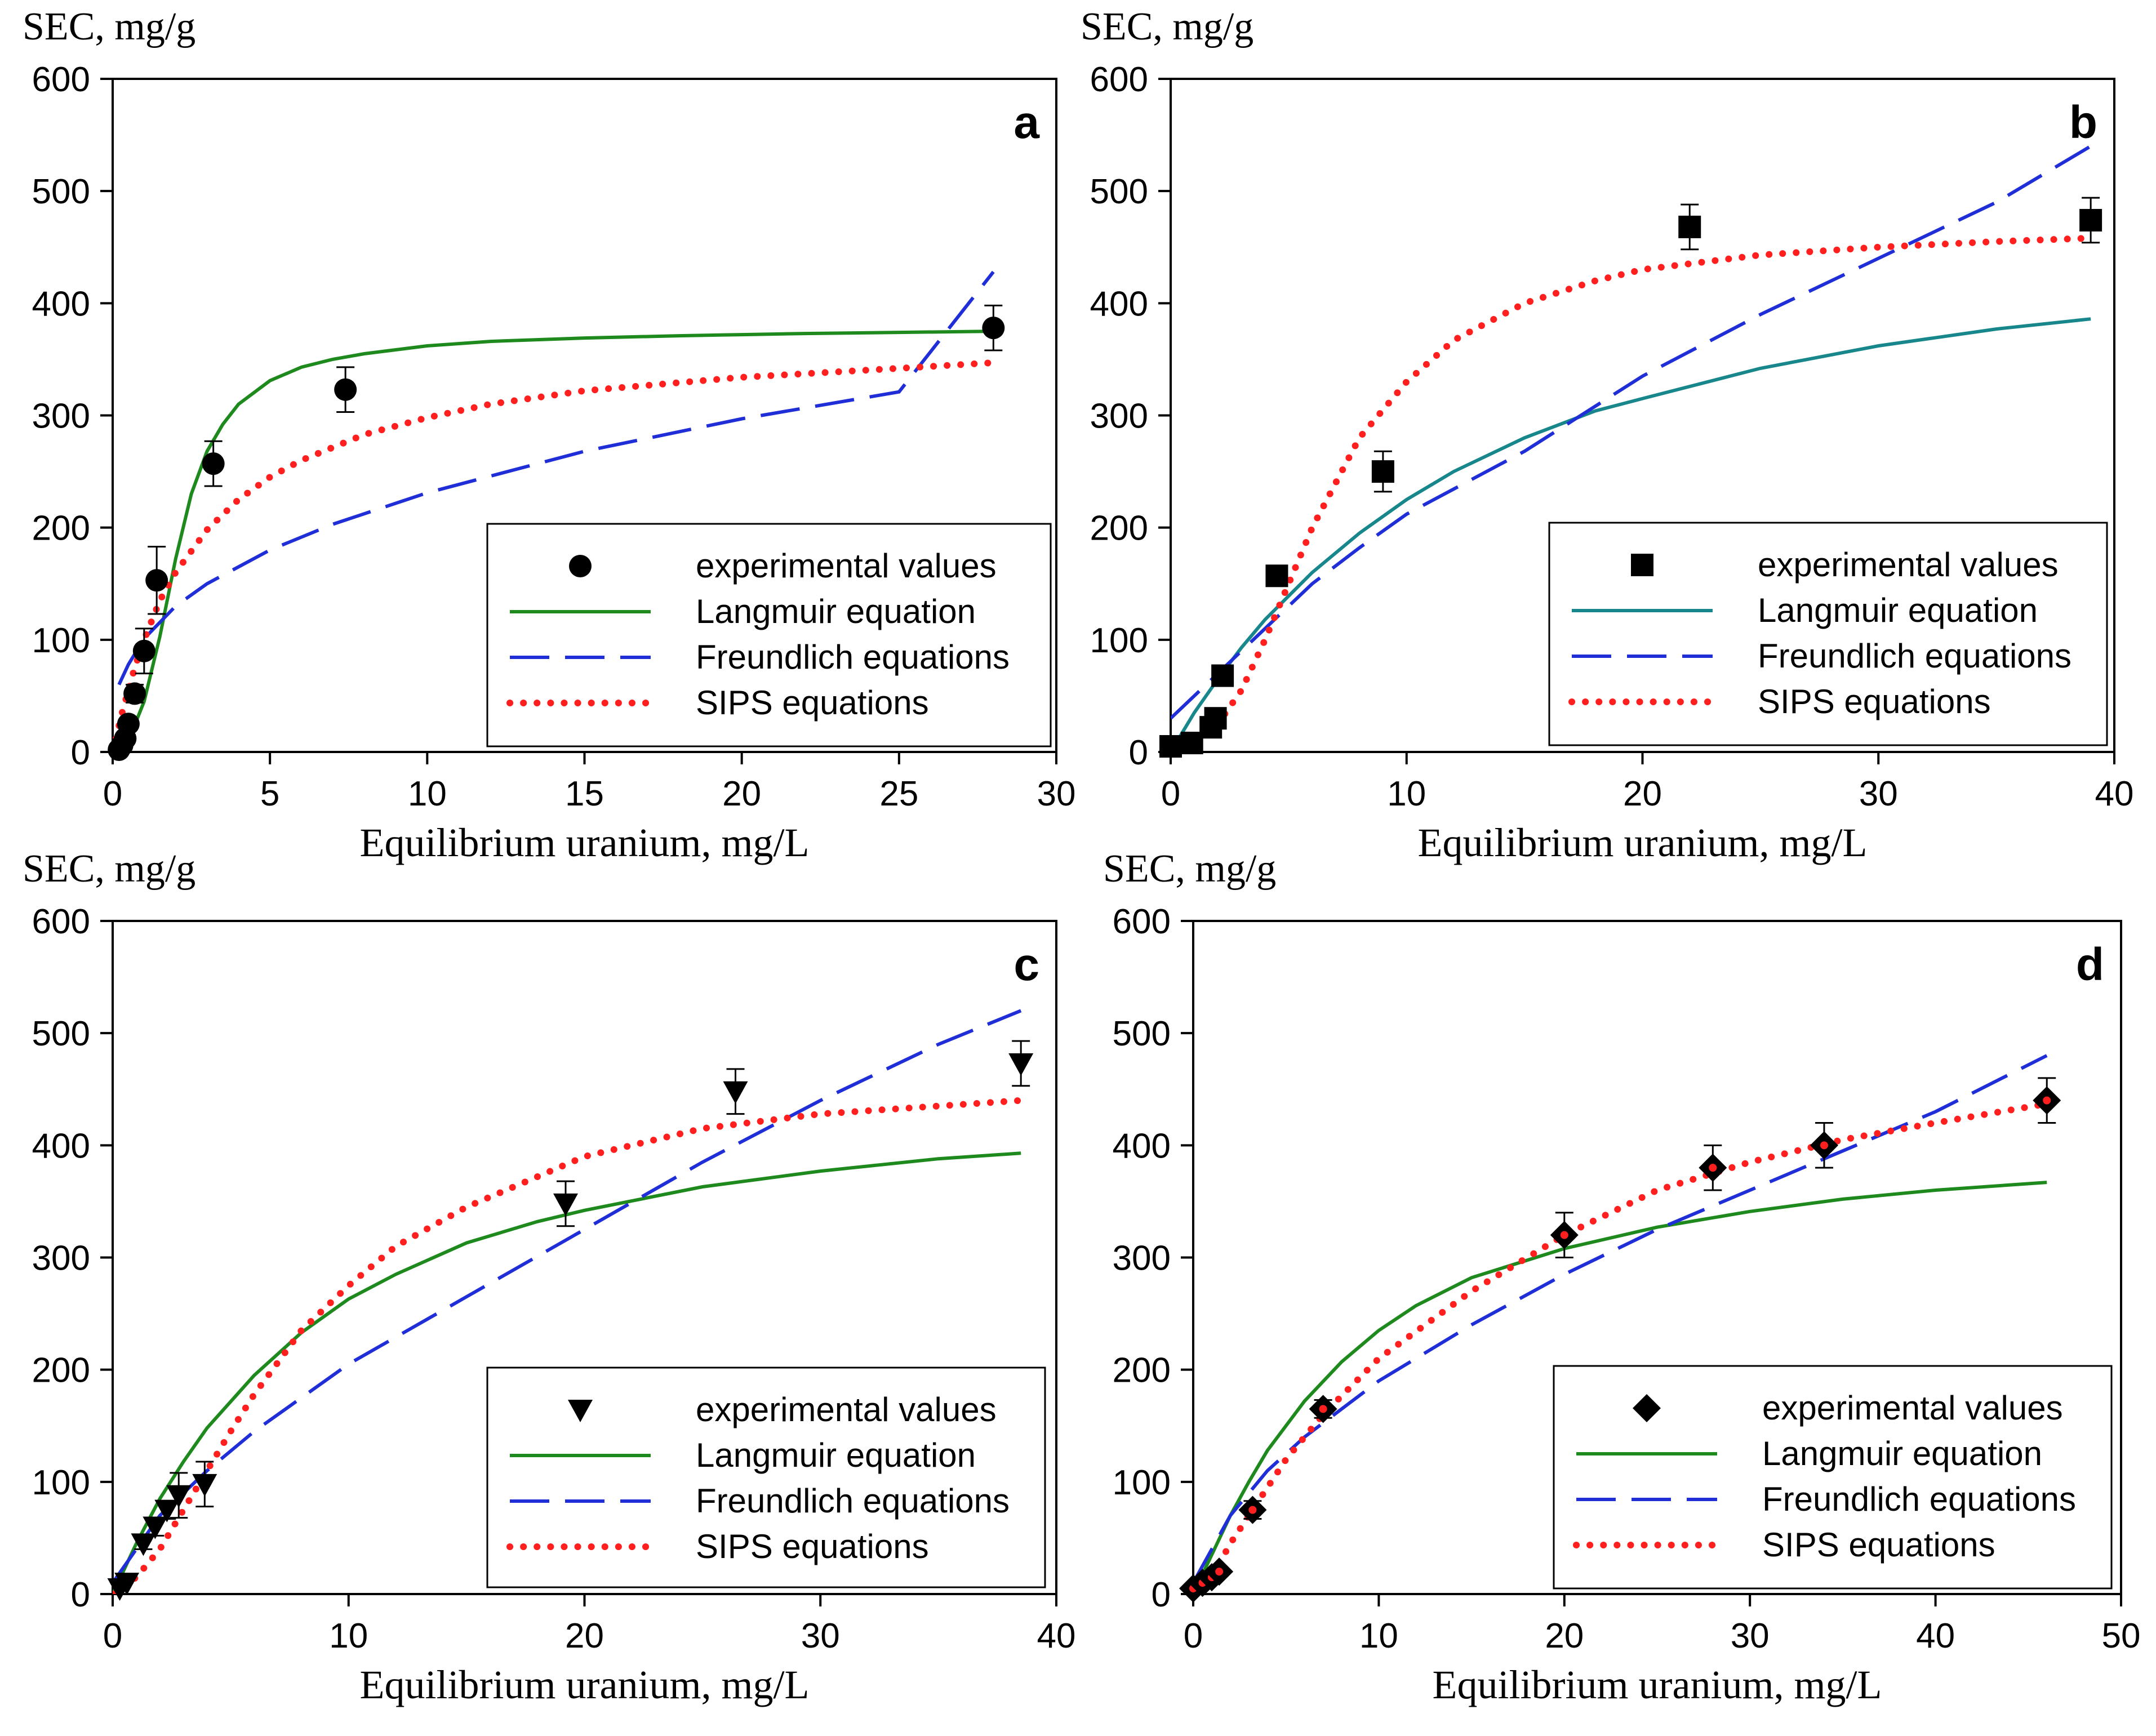 The width and height of the screenshot is (2156, 1736). Describe the element at coordinates (2121, 1636) in the screenshot. I see `x-tick-label: 50` at that location.